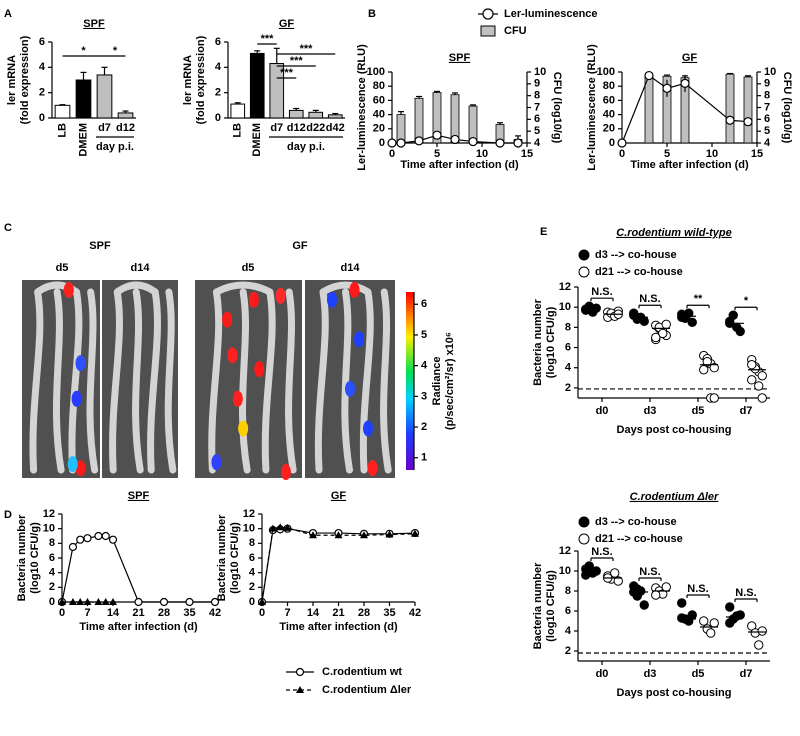  I want to click on panel-label: D, so click(8, 515).